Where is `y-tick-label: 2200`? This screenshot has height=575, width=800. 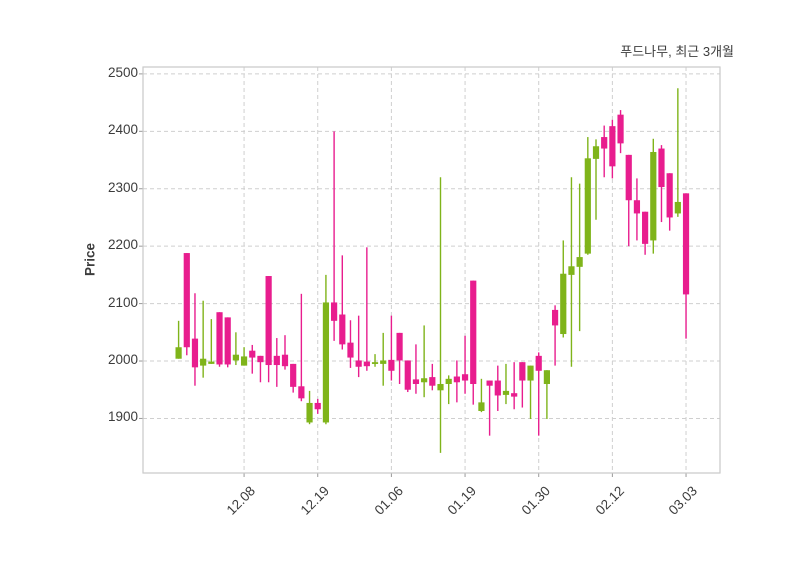 y-tick-label: 2200 is located at coordinates (122, 245).